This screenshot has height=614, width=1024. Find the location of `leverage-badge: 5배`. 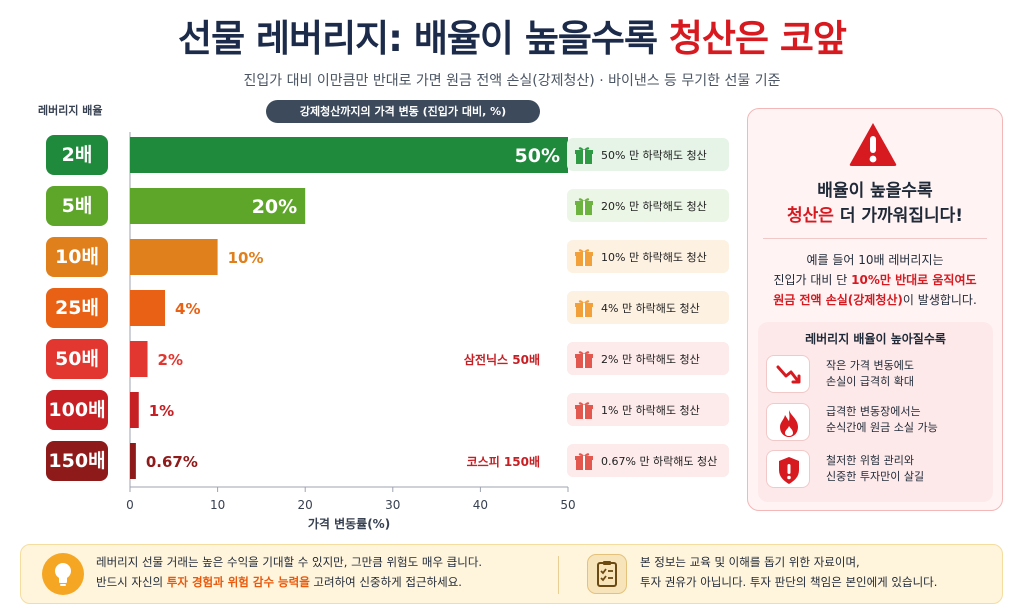

leverage-badge: 5배 is located at coordinates (77, 206).